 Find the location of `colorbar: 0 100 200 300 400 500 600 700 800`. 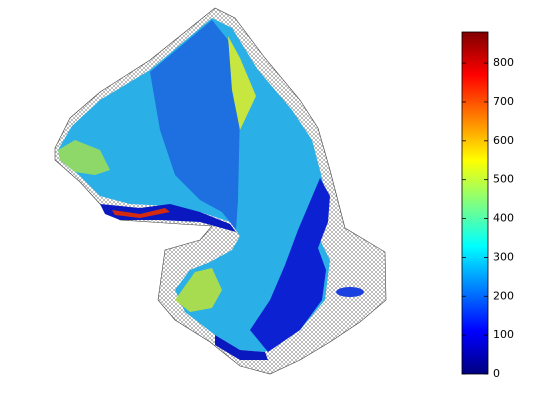

colorbar: 0 100 200 300 400 500 600 700 800 is located at coordinates (487, 205).